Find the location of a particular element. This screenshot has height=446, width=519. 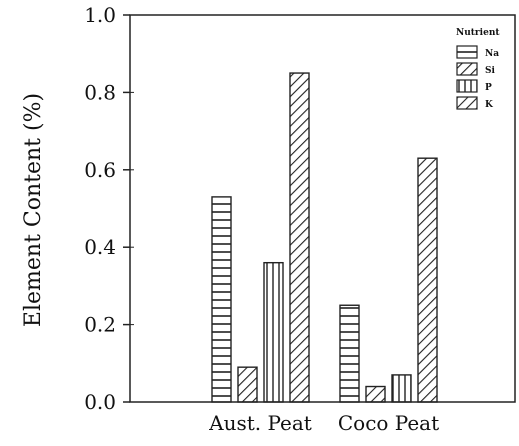

bar-na-coco-peat is located at coordinates (349, 353).